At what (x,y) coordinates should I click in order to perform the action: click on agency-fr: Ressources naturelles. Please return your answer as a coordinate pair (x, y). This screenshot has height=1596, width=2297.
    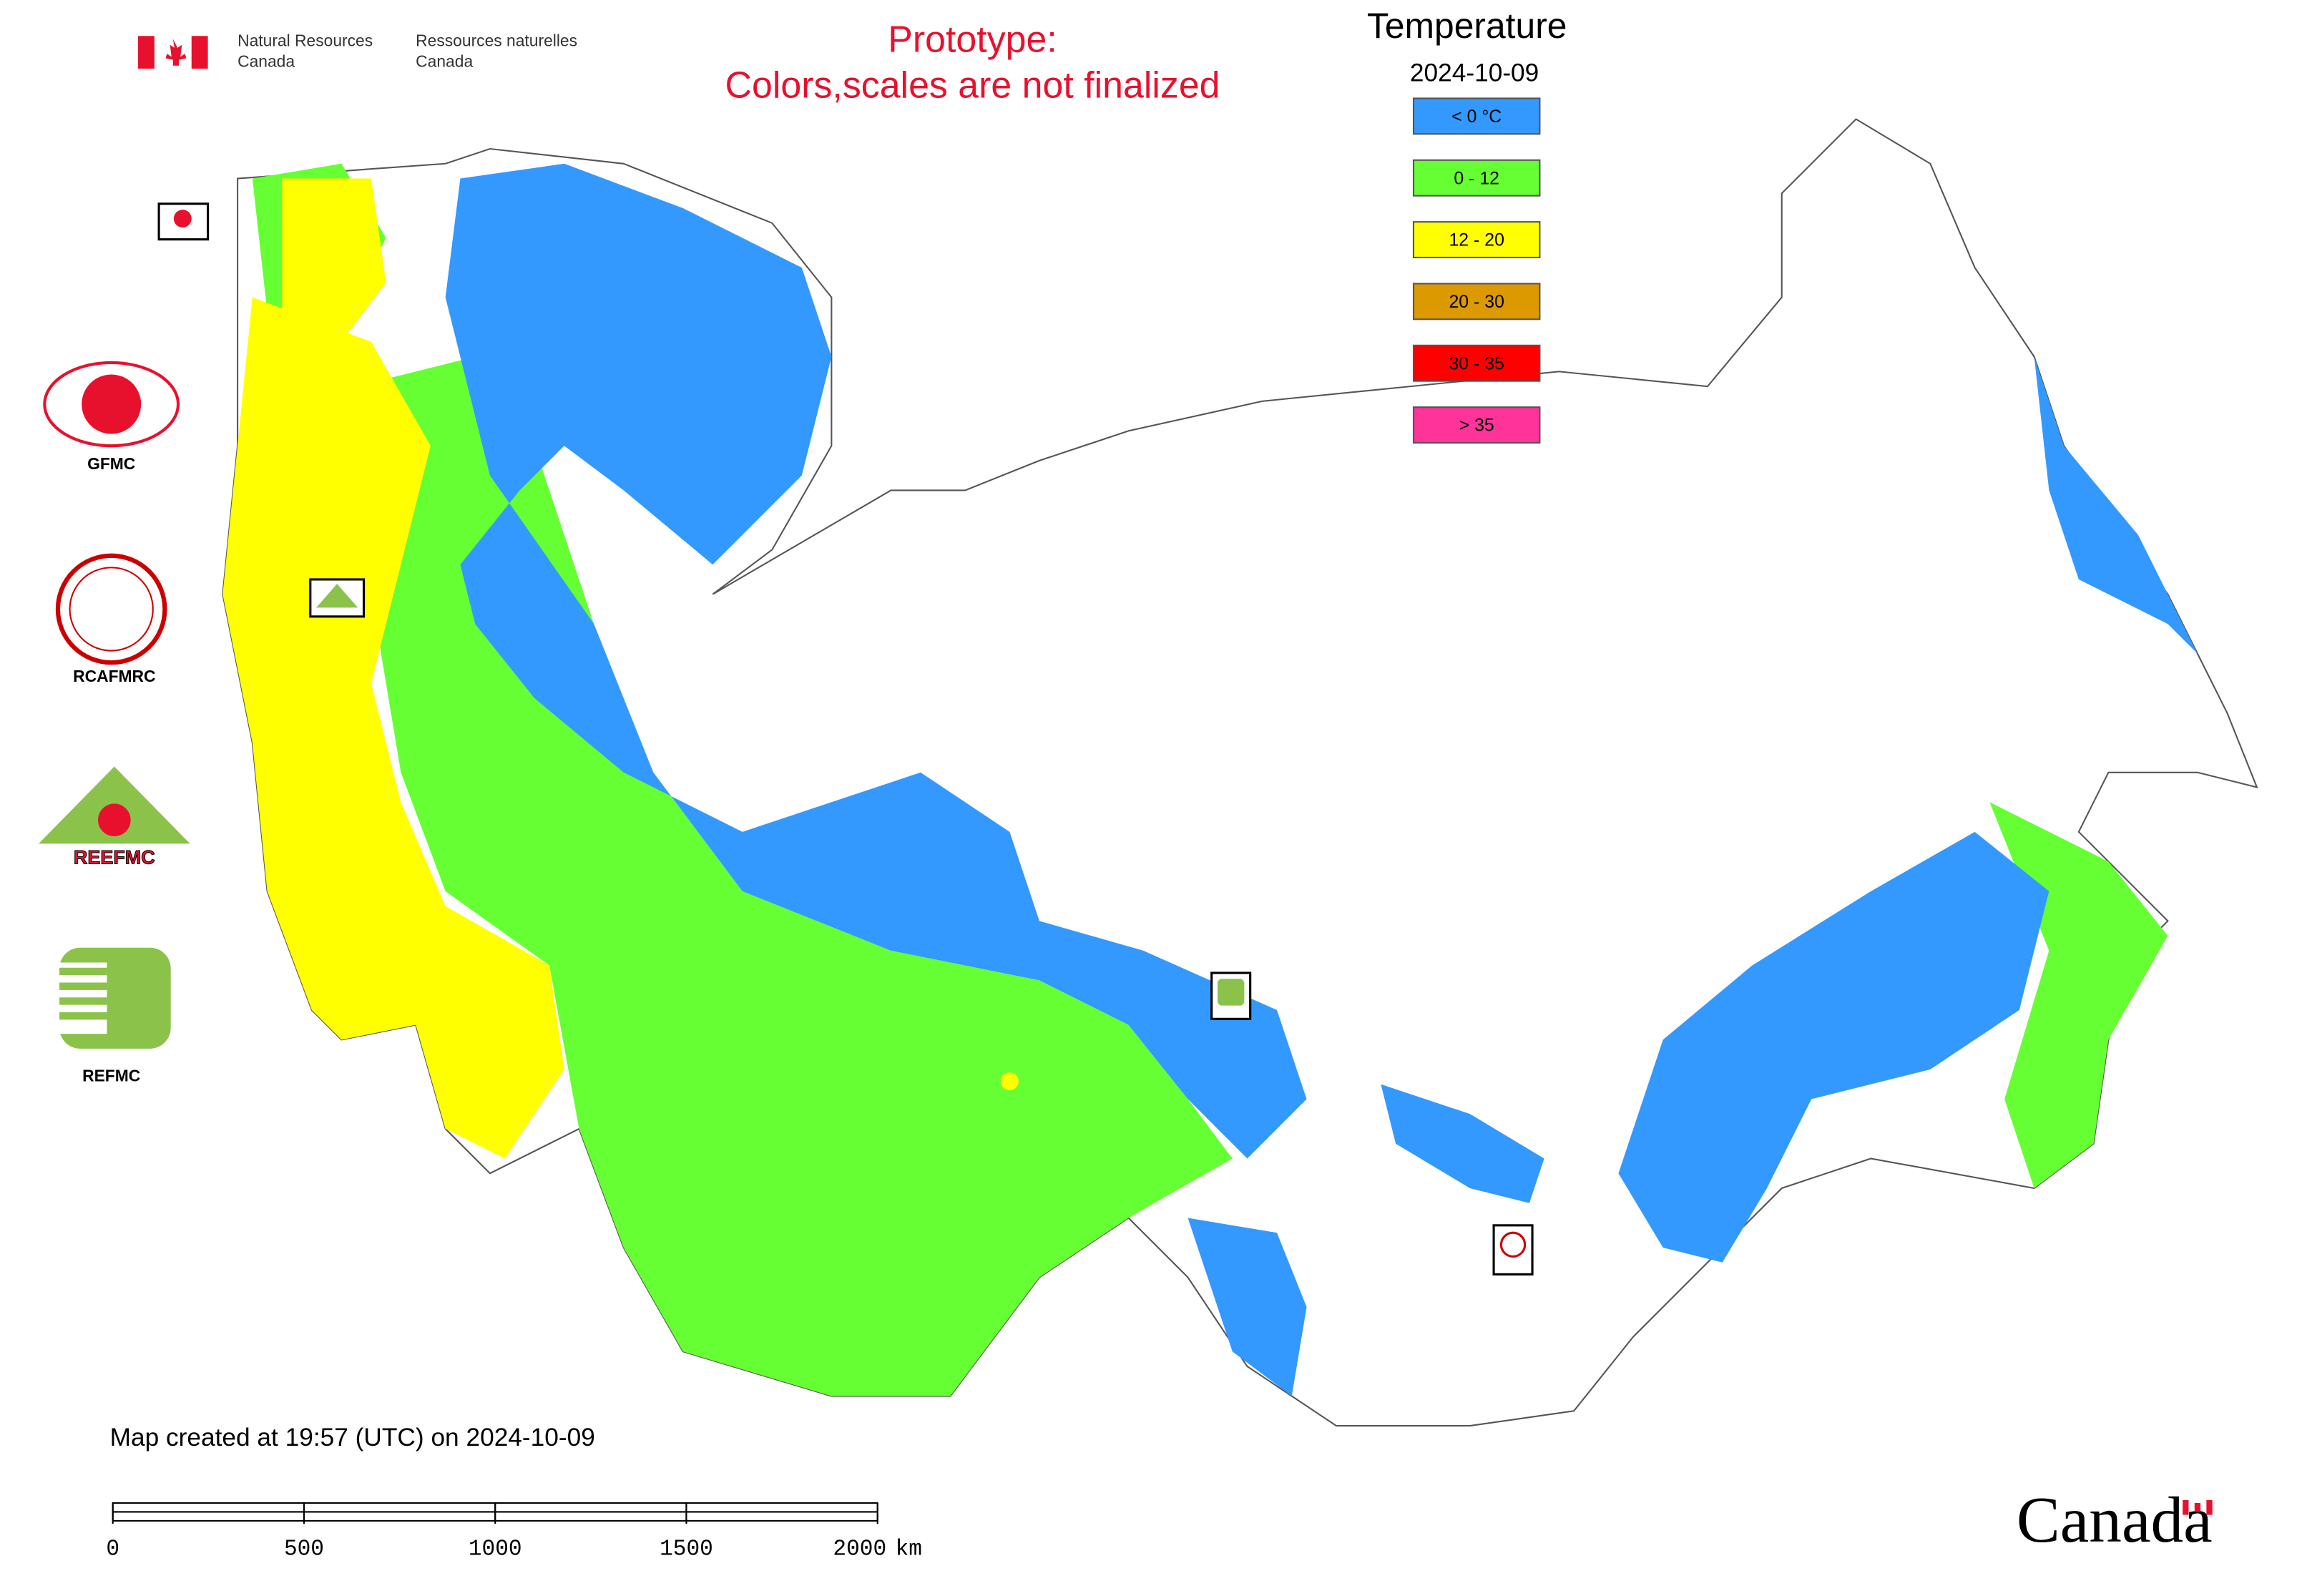
    Looking at the image, I should click on (496, 40).